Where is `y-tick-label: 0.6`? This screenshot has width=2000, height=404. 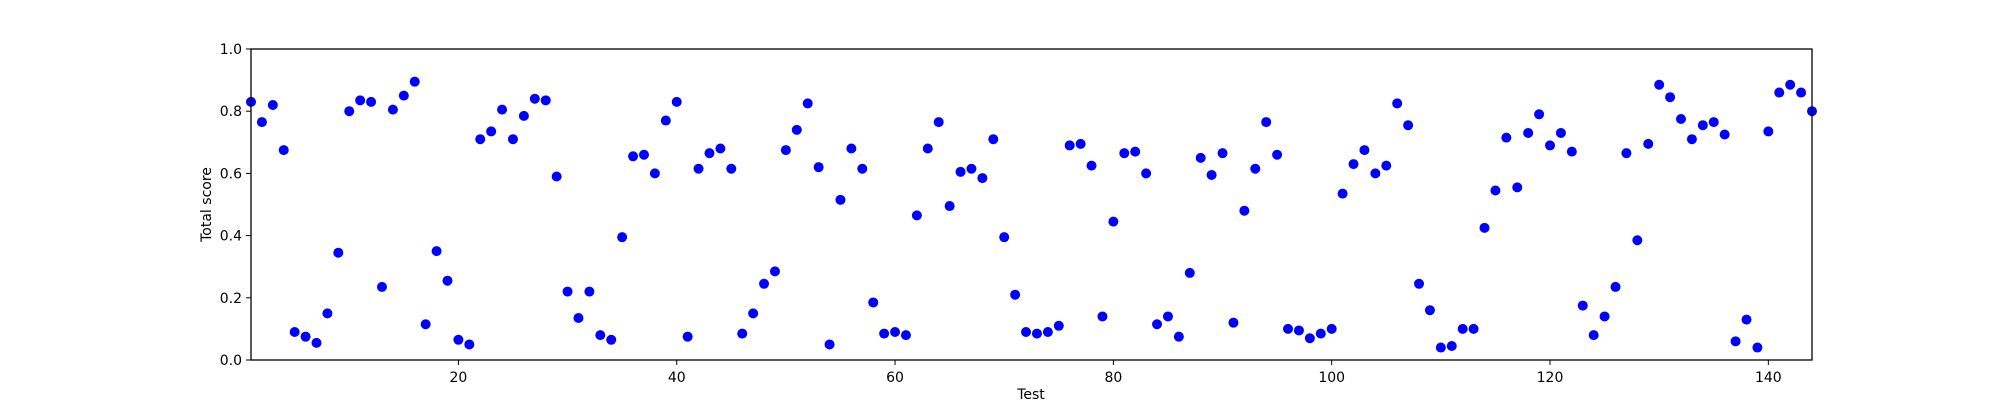 y-tick-label: 0.6 is located at coordinates (231, 174).